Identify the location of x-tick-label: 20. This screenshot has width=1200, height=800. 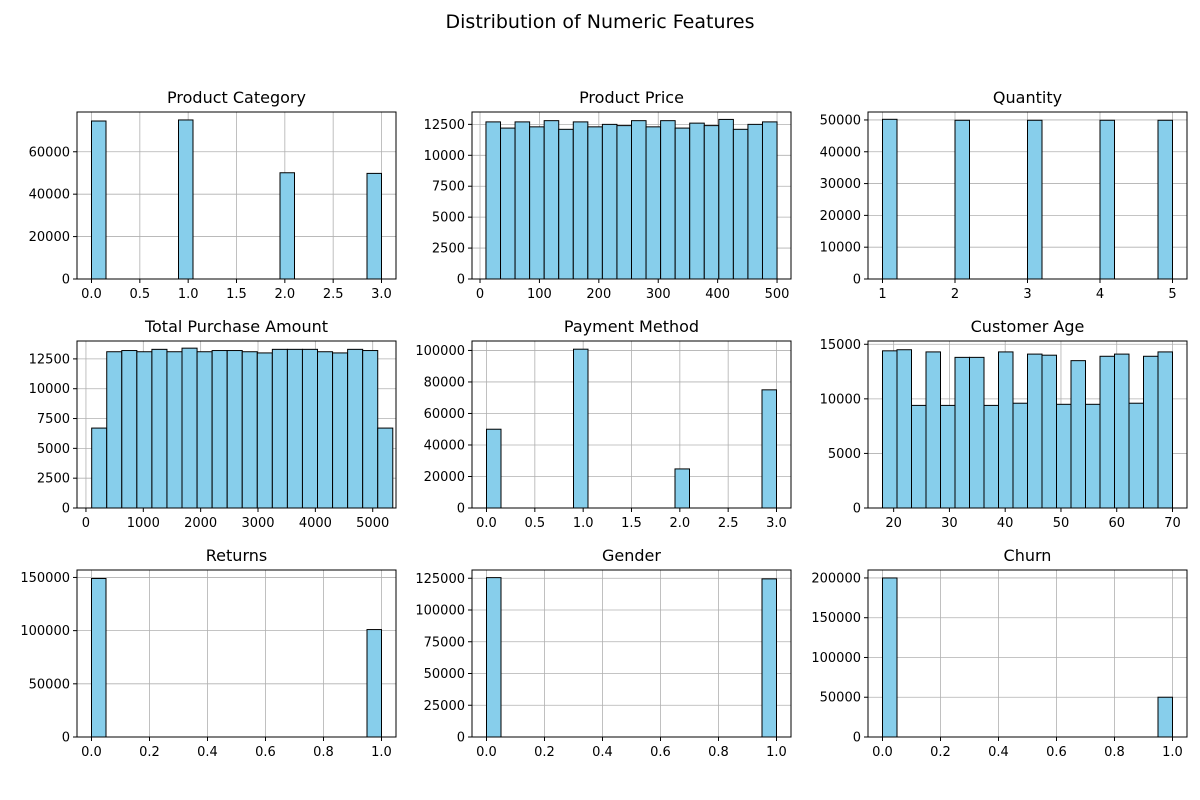
(893, 523).